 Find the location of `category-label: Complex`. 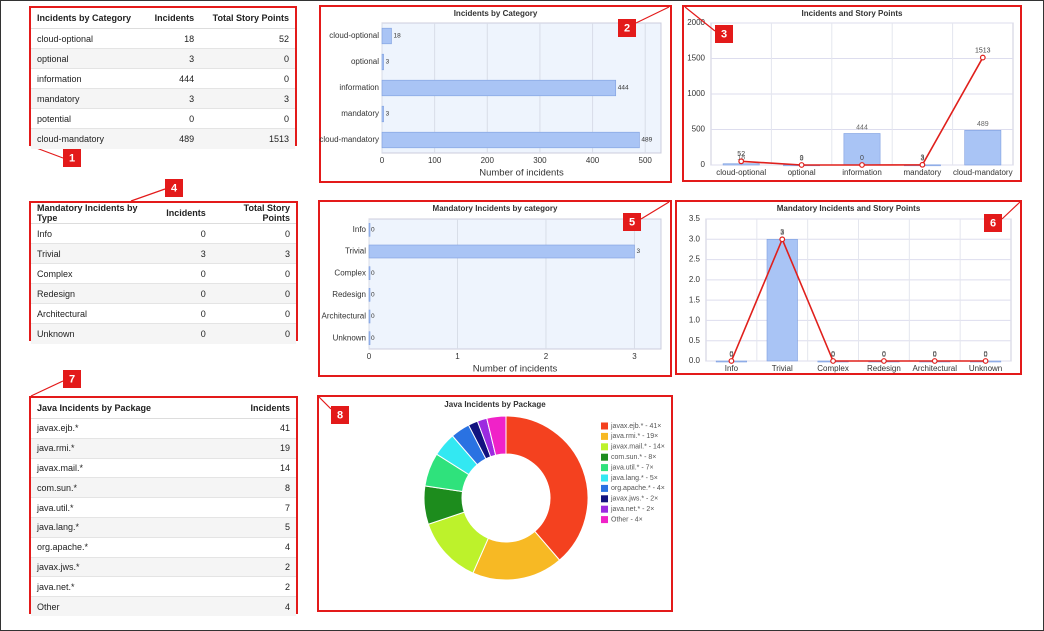

category-label: Complex is located at coordinates (833, 368).